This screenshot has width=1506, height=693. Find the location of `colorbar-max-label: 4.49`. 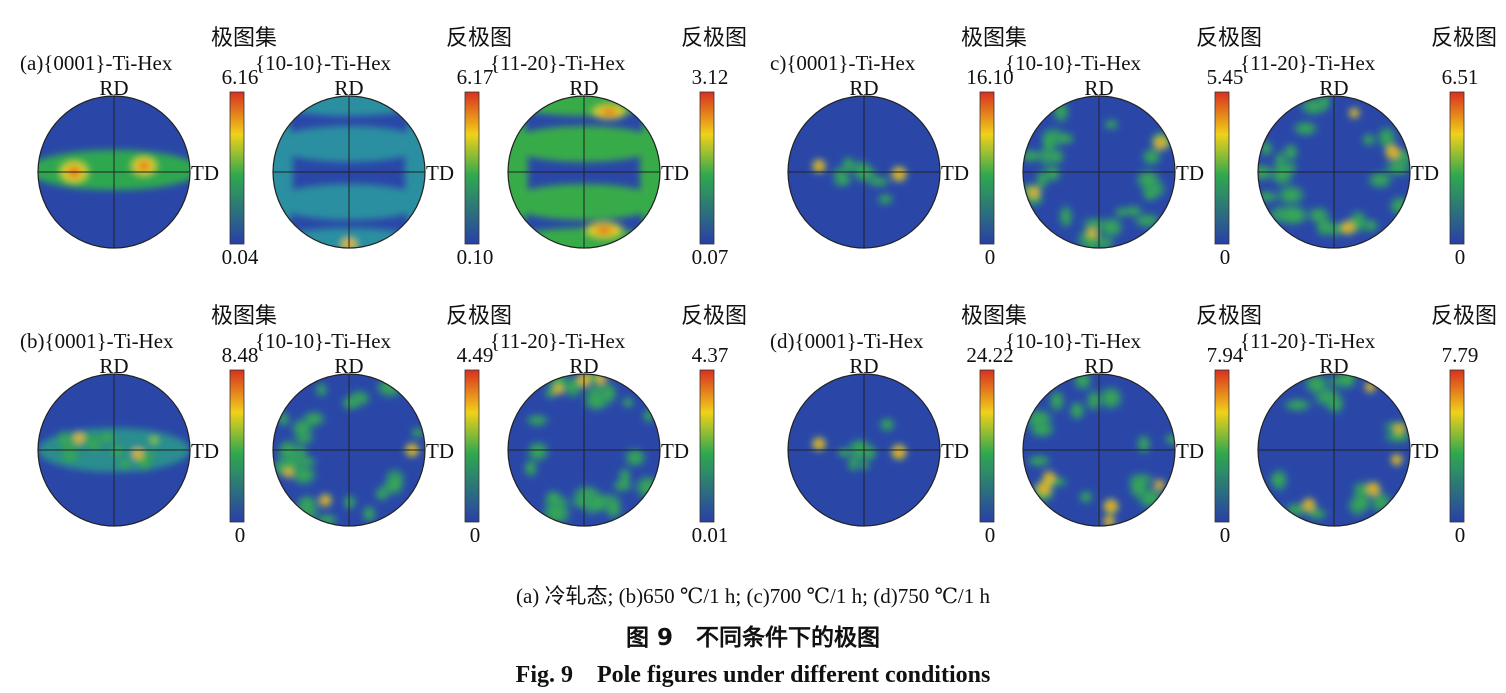

colorbar-max-label: 4.49 is located at coordinates (475, 355).